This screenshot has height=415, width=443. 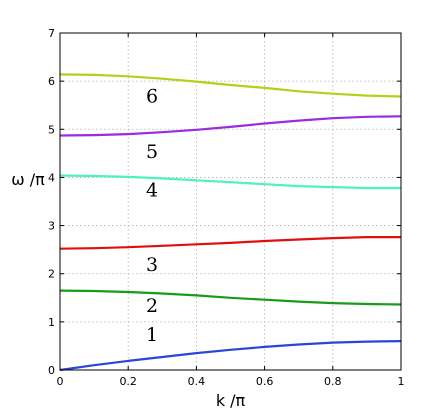 What do you see at coordinates (60, 381) in the screenshot?
I see `x-tick-label: 0` at bounding box center [60, 381].